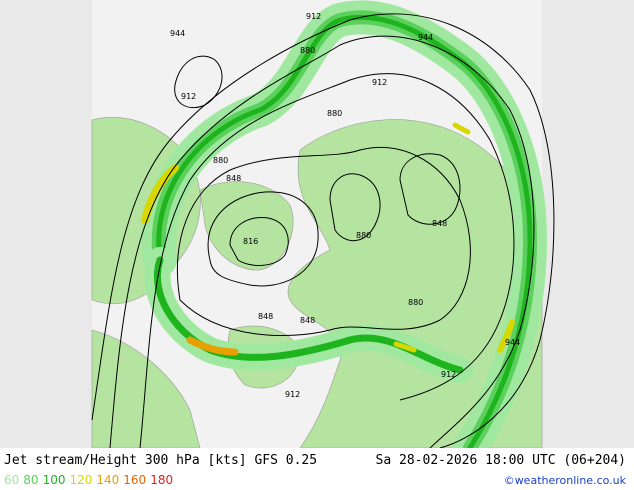 This screenshot has width=634, height=490. Describe the element at coordinates (135, 480) in the screenshot. I see `legend-value: 160` at that location.